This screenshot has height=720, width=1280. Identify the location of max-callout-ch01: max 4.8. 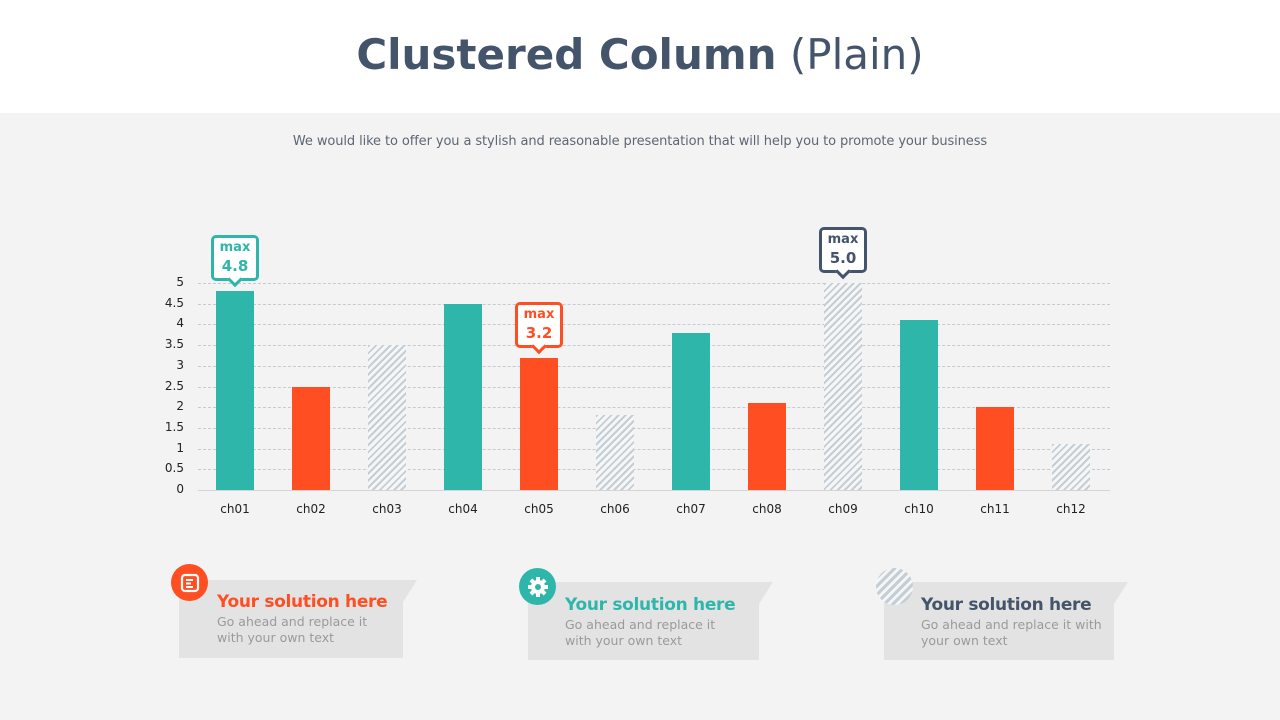
(235, 258).